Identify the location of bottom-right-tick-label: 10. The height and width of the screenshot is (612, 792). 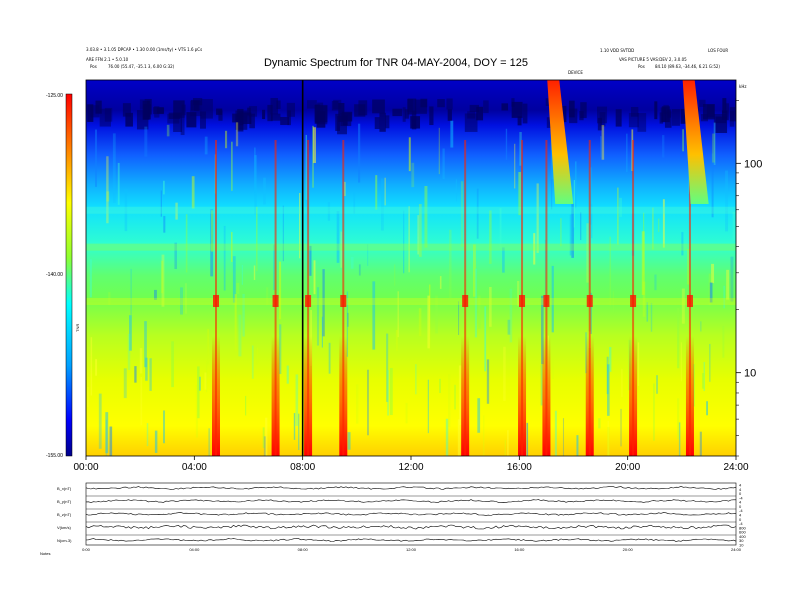
(741, 545).